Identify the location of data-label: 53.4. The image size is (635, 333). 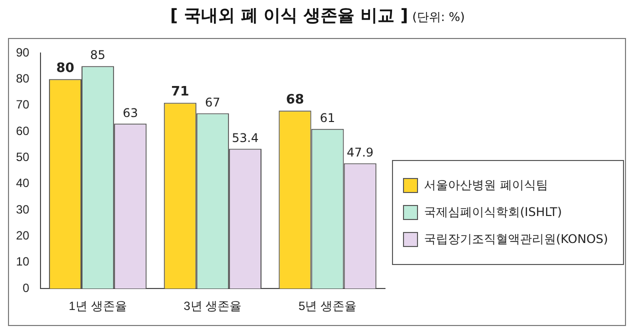
(245, 137).